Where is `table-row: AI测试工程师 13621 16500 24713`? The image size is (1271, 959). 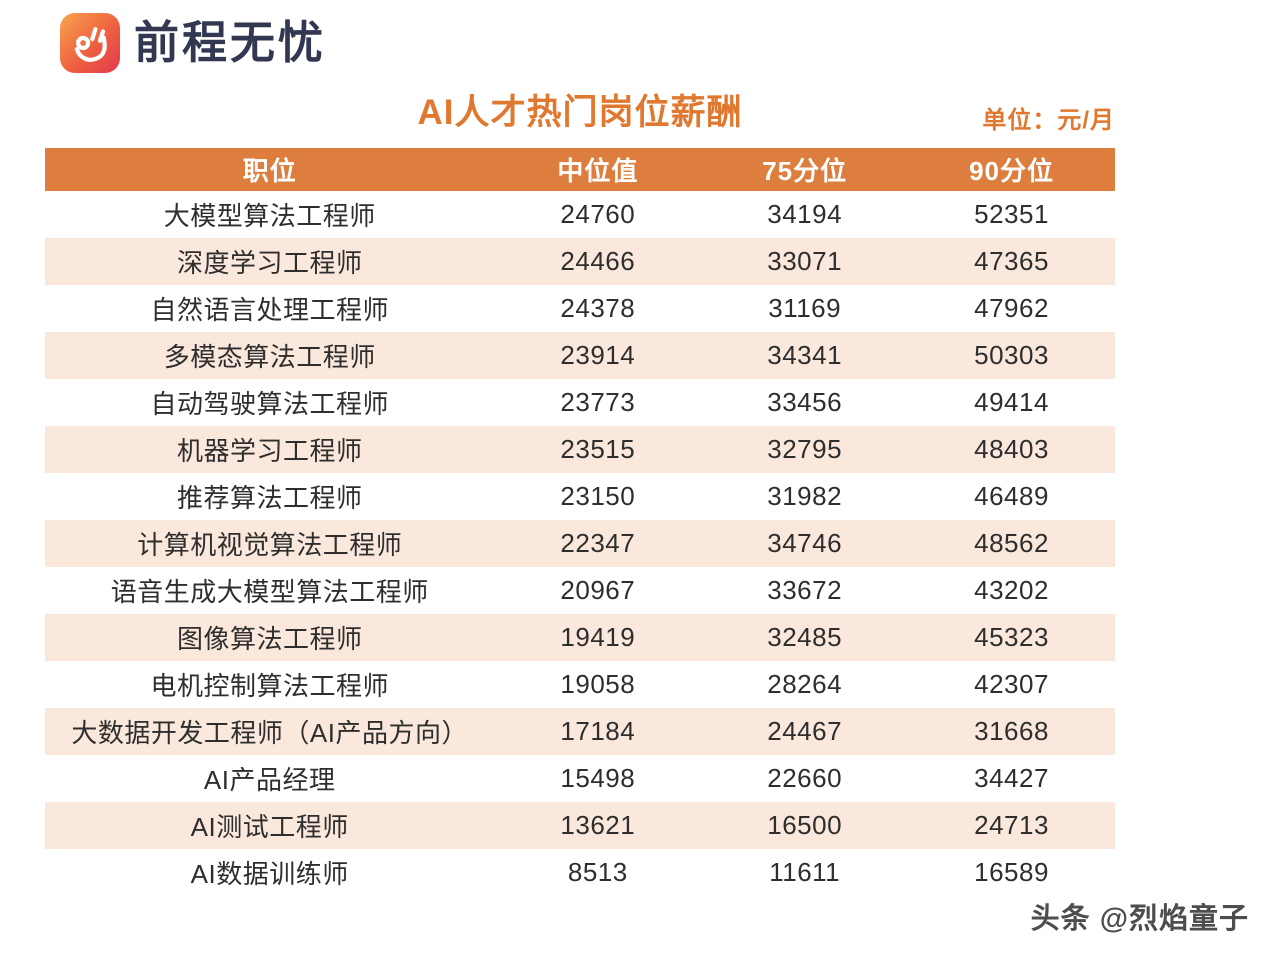
table-row: AI测试工程师 13621 16500 24713 is located at coordinates (580, 825).